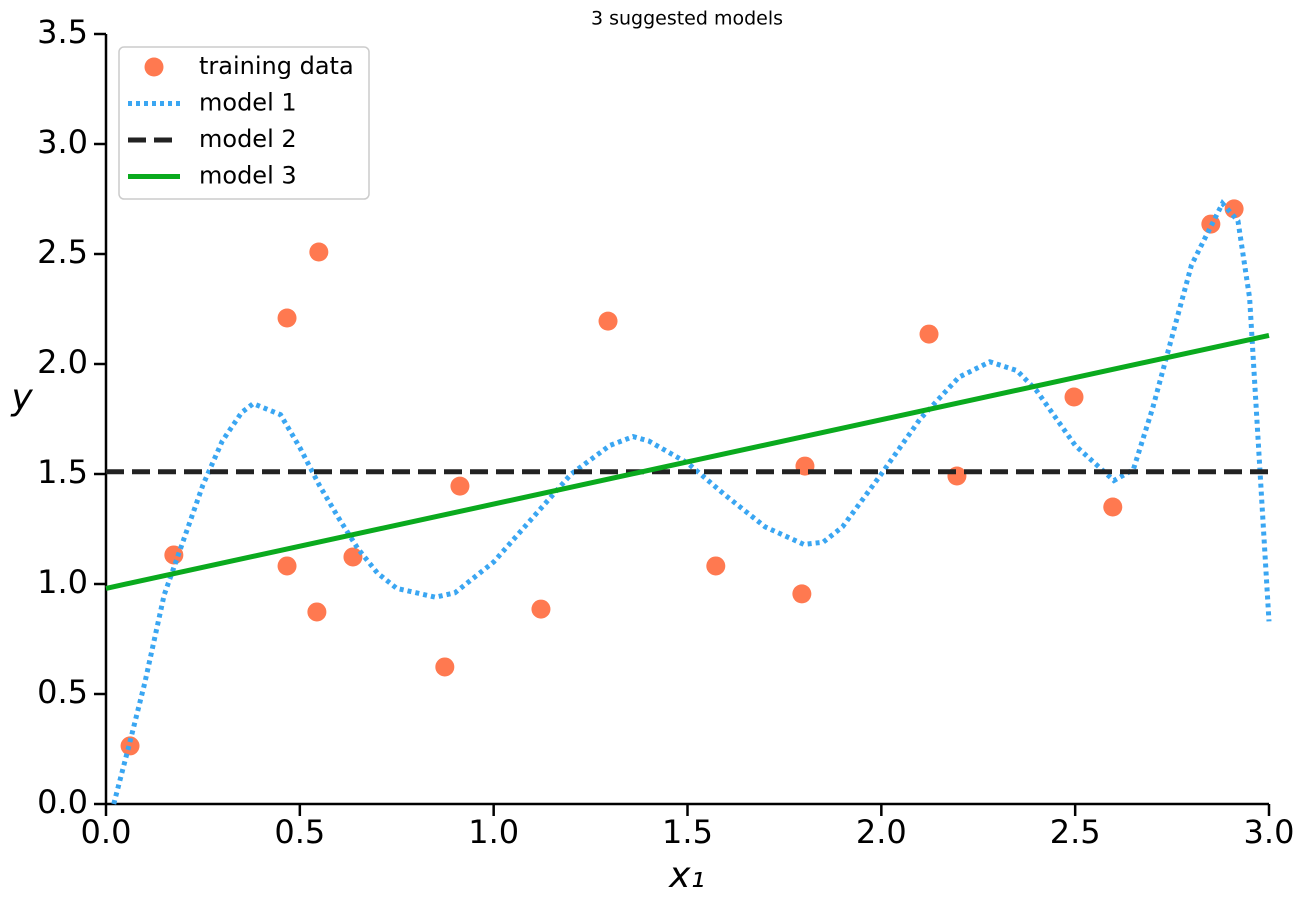 This screenshot has width=1305, height=906. What do you see at coordinates (106, 832) in the screenshot?
I see `x-tick-label: 0.0` at bounding box center [106, 832].